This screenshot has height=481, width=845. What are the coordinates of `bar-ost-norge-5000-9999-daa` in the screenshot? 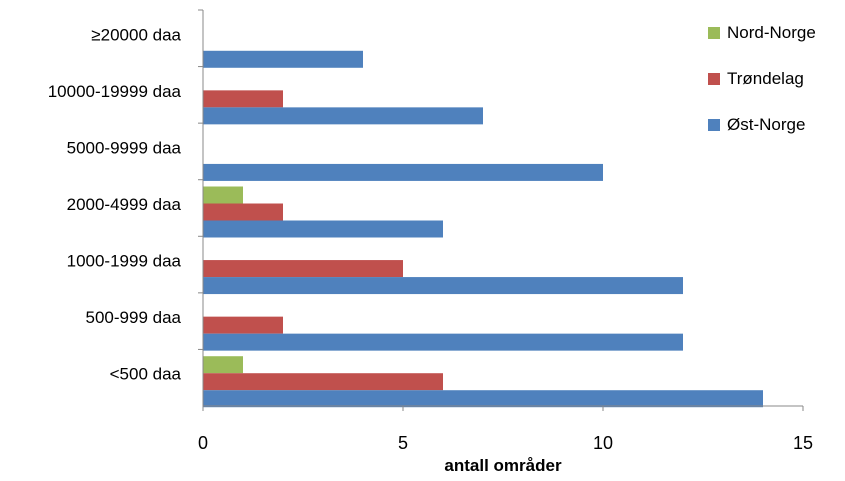 It's located at (403, 172).